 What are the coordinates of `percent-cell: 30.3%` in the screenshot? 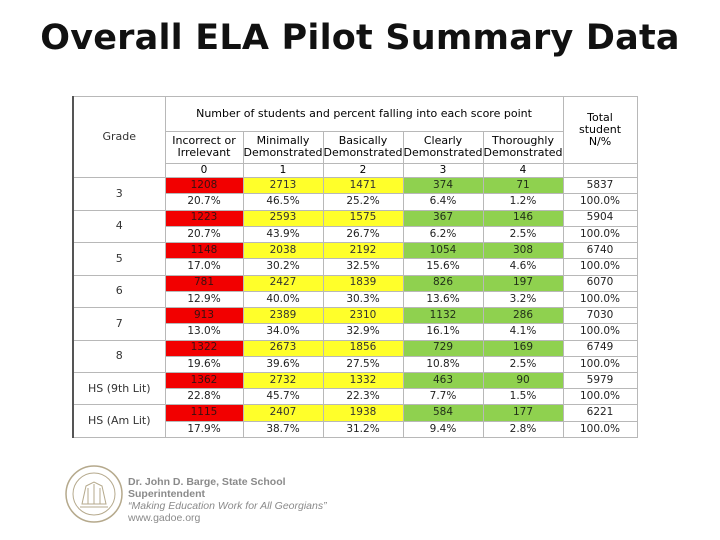 It's located at (363, 299).